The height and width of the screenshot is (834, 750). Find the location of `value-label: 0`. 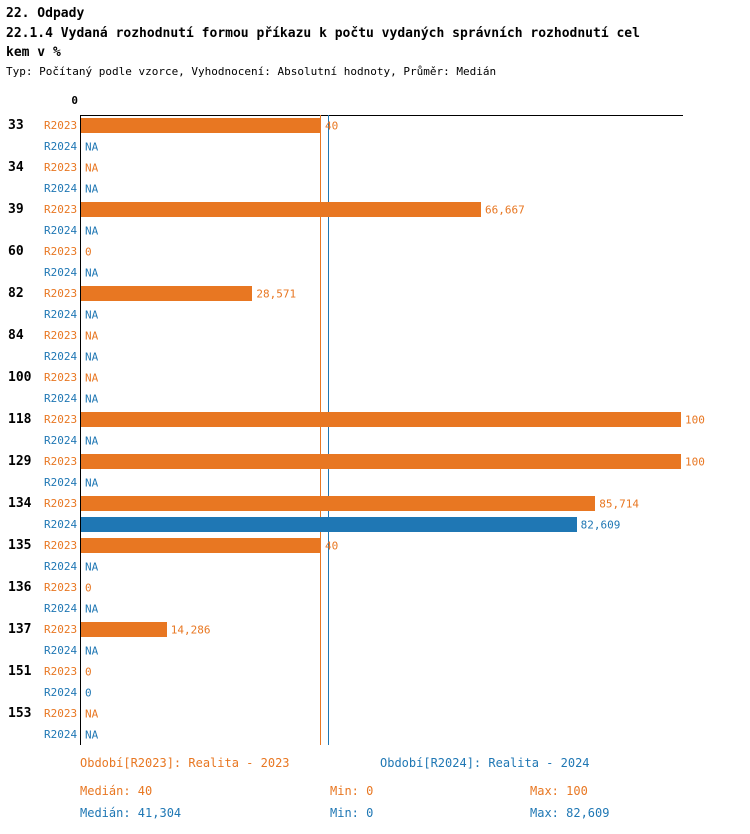

value-label: 0 is located at coordinates (88, 692).